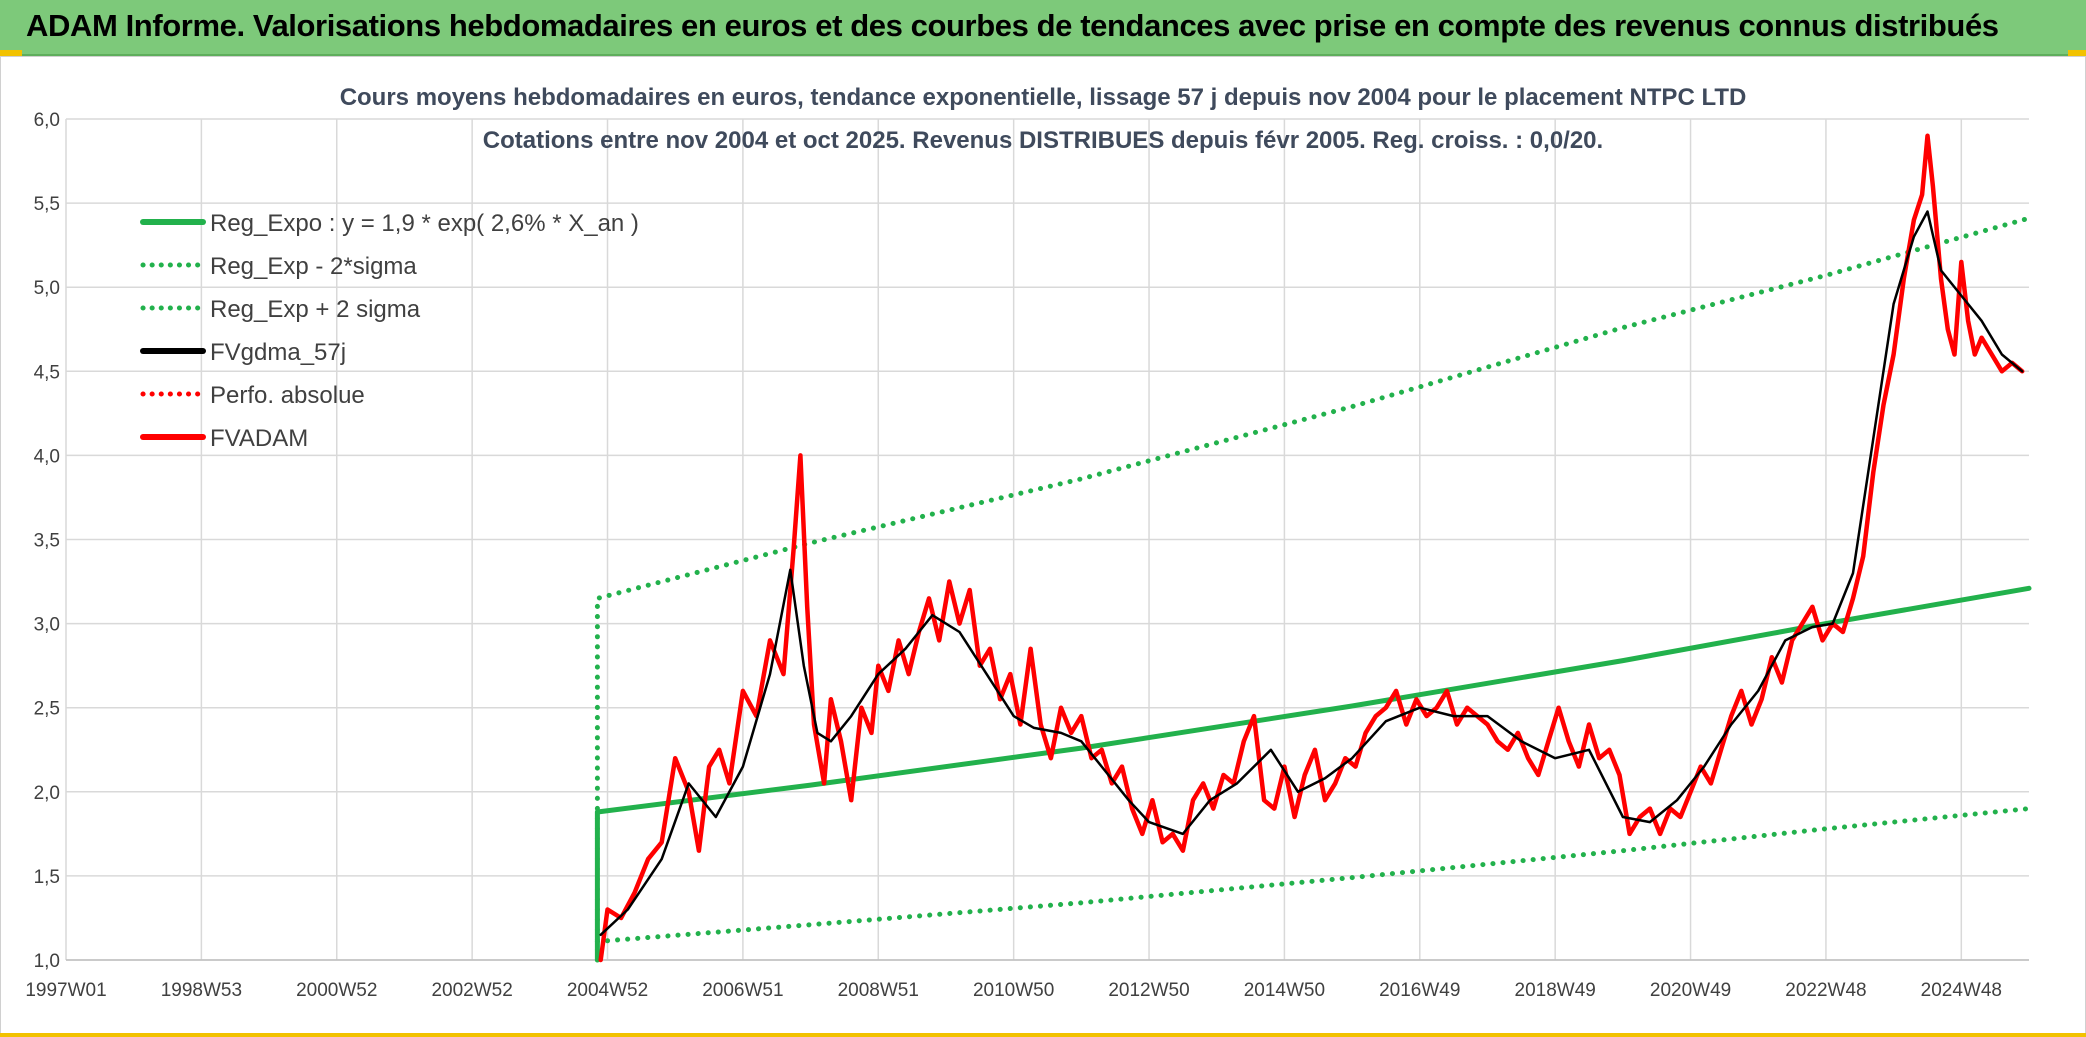 The height and width of the screenshot is (1037, 2086). Describe the element at coordinates (47, 709) in the screenshot. I see `y-tick-label: 2,5` at that location.